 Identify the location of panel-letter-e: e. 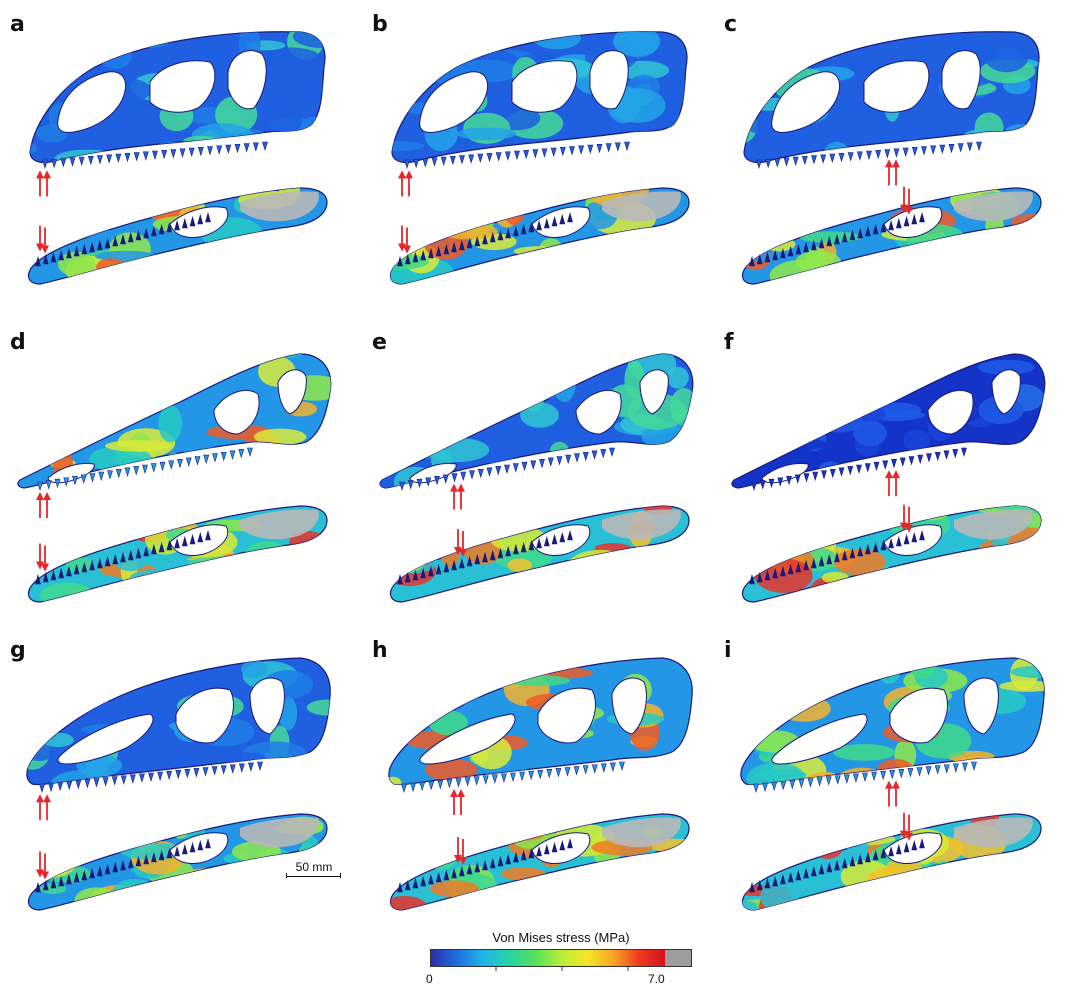
(379, 342).